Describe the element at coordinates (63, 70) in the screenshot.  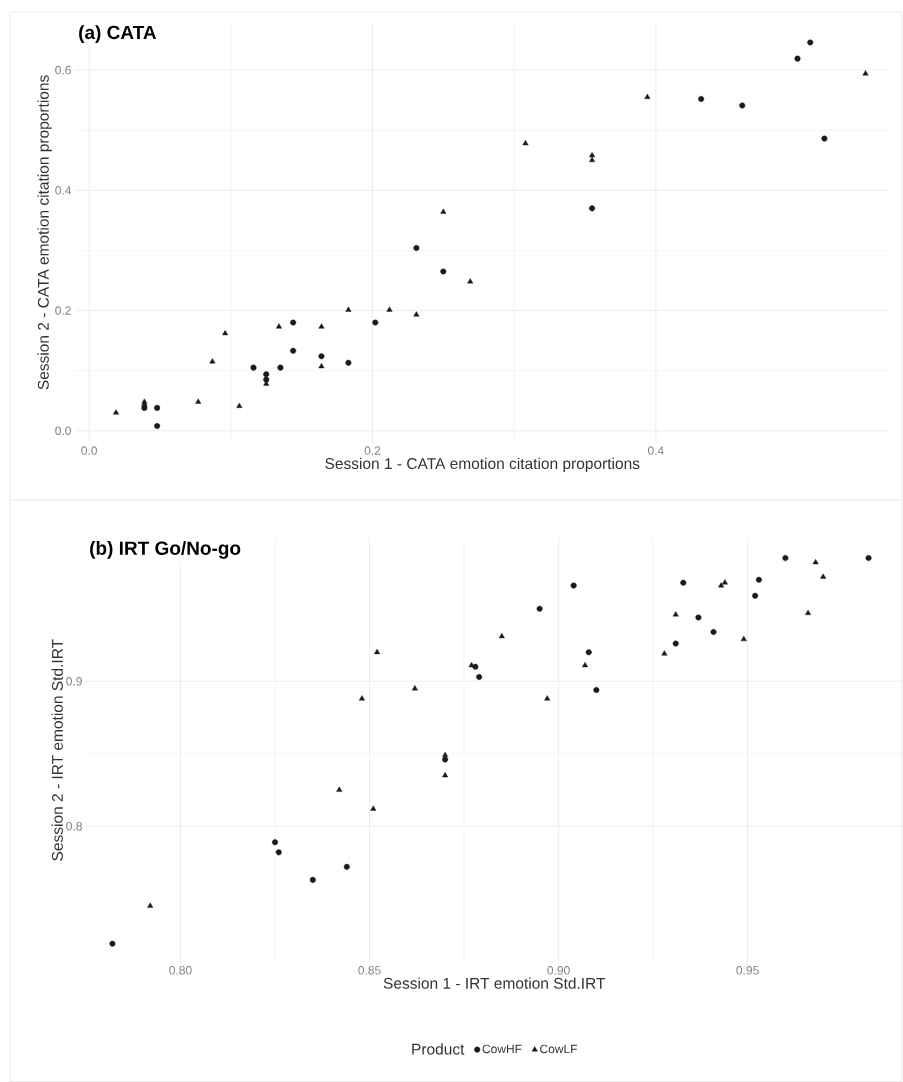
I see `y-tick-label: 0.6` at that location.